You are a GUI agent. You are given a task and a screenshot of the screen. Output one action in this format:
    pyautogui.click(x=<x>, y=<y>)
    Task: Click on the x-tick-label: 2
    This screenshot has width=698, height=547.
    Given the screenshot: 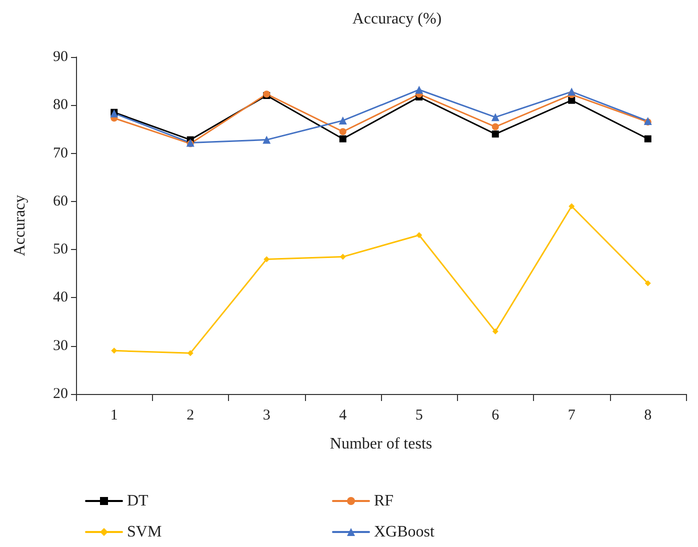 What is the action you would take?
    pyautogui.click(x=190, y=416)
    